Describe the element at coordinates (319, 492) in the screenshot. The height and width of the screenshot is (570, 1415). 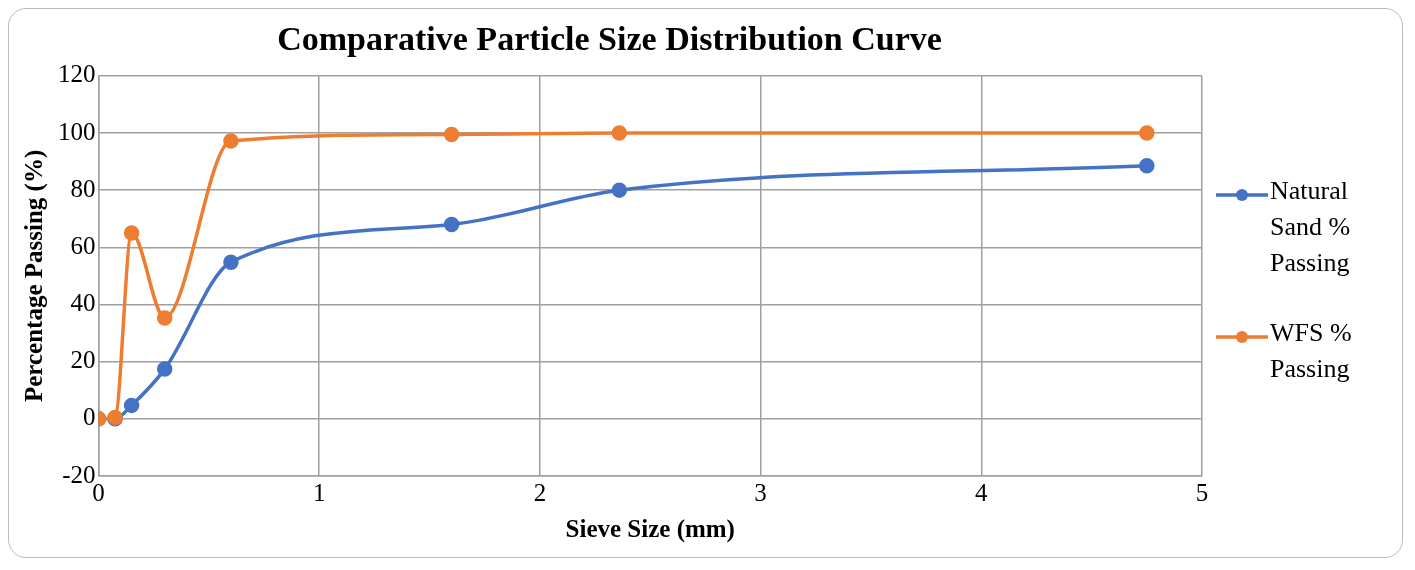
I see `x-tick-label: 1` at that location.